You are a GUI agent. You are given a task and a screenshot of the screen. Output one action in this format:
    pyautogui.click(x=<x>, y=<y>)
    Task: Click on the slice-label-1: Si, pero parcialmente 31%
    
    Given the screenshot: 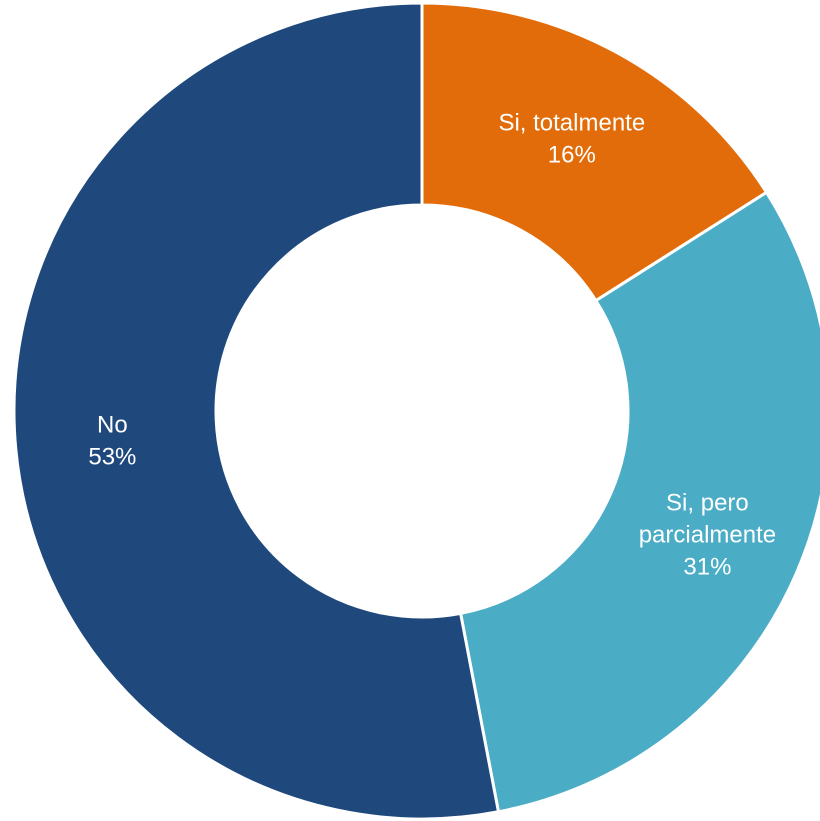 What is the action you would take?
    pyautogui.click(x=707, y=535)
    